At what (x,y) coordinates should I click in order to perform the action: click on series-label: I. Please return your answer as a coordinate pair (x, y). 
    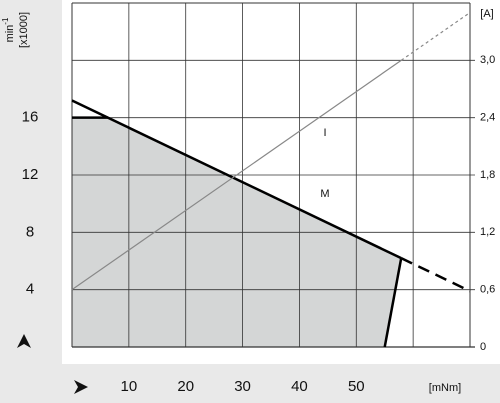
    Looking at the image, I should click on (324, 133).